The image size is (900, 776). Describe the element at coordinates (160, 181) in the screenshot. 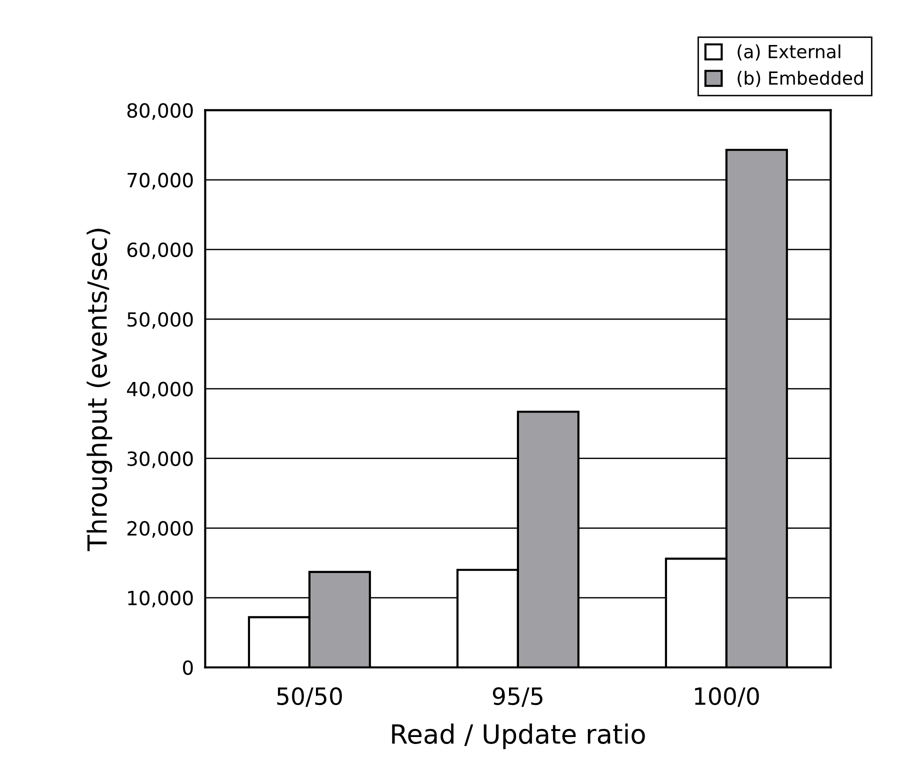

I see `y-tick-label: 70,000` at that location.